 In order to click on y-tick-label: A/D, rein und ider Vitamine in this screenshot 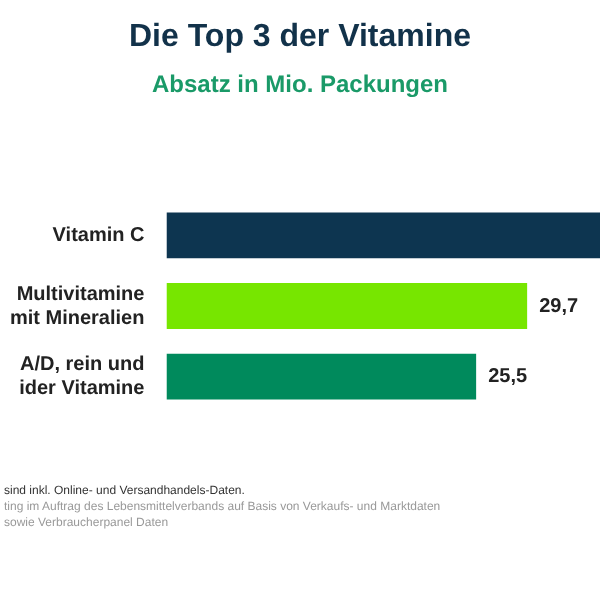, I will do `click(82, 377)`.